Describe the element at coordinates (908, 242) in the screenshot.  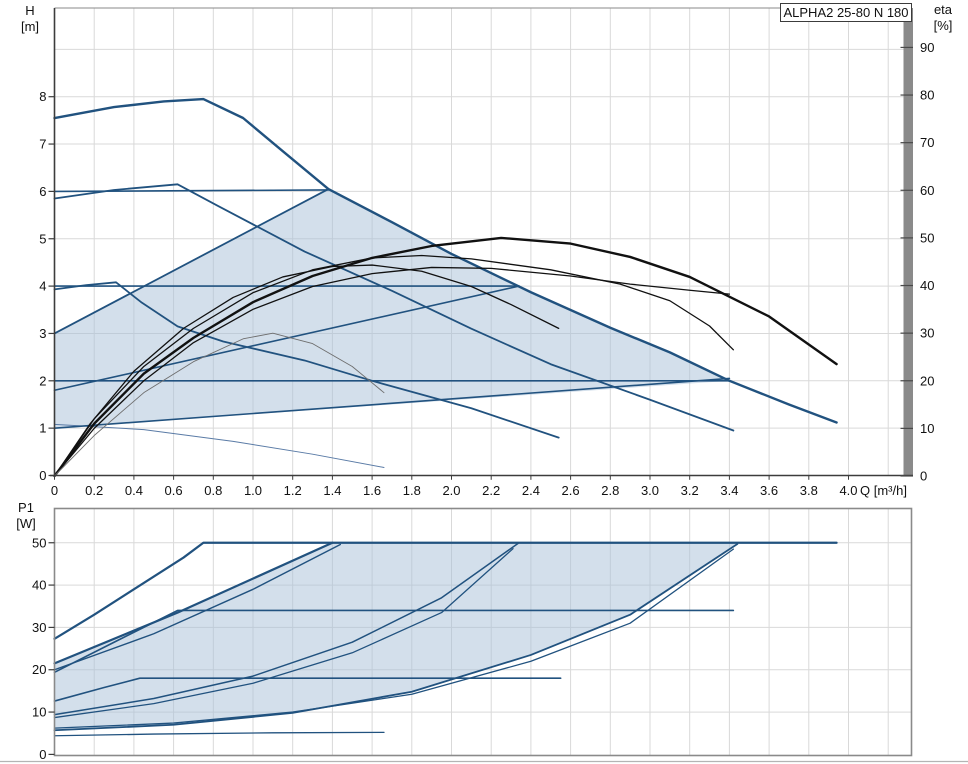
I see `eta-axis-bar` at that location.